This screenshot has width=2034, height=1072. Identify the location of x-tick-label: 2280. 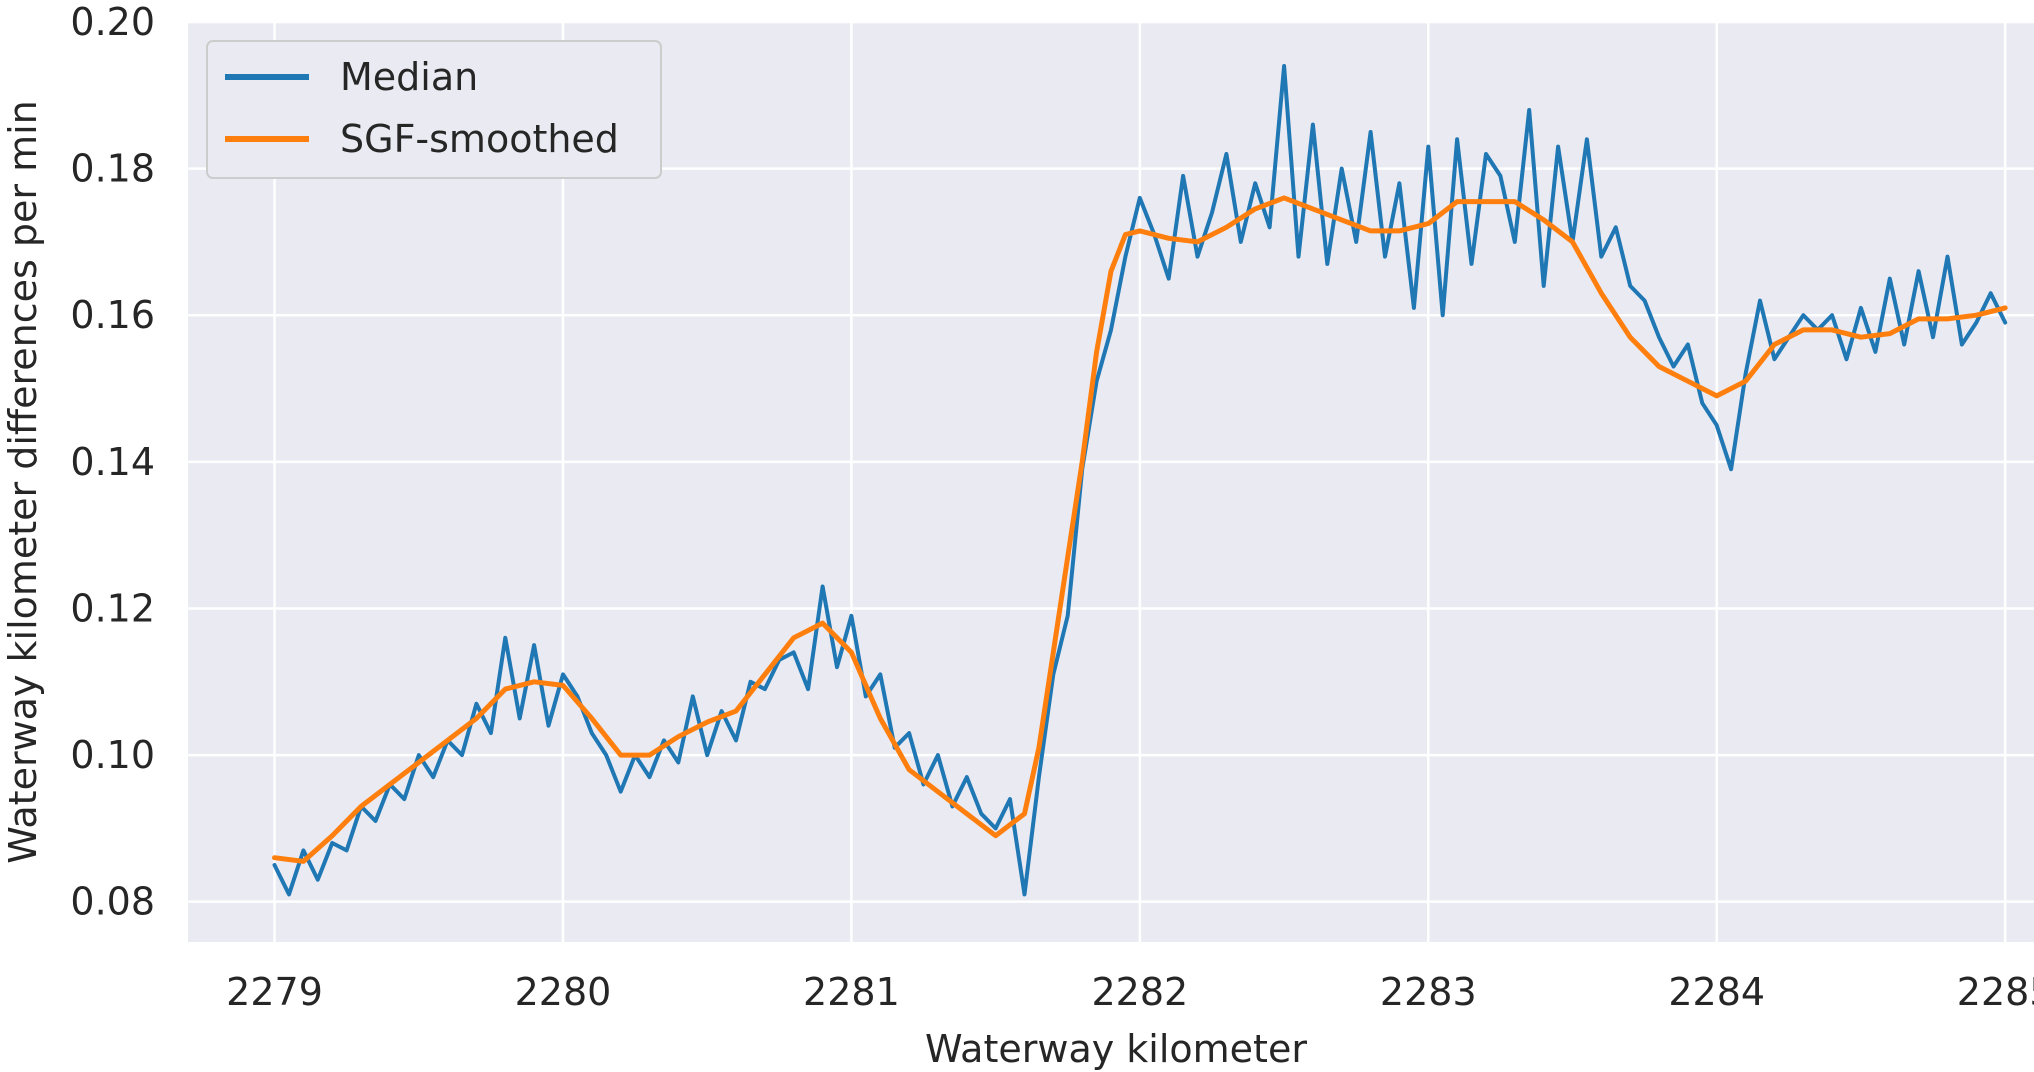
(563, 992).